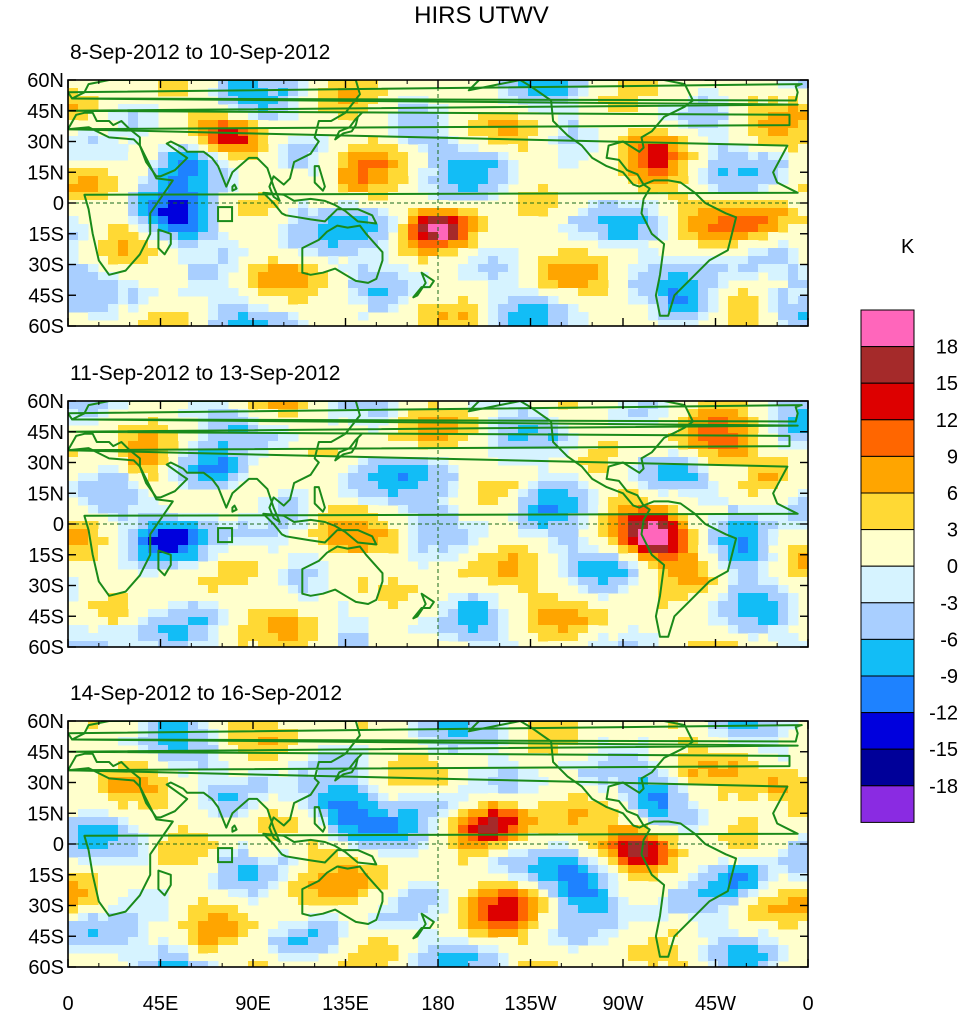 The width and height of the screenshot is (963, 1013). What do you see at coordinates (46, 648) in the screenshot?
I see `lat-tick-label: 60S` at bounding box center [46, 648].